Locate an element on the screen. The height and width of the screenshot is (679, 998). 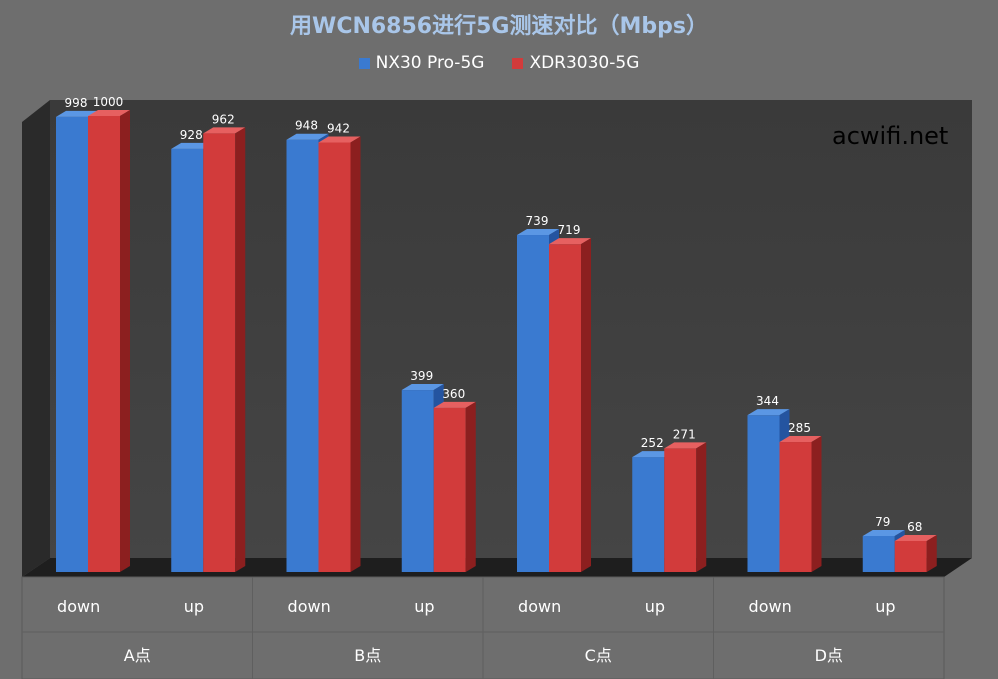
data-label: 942 is located at coordinates (338, 128).